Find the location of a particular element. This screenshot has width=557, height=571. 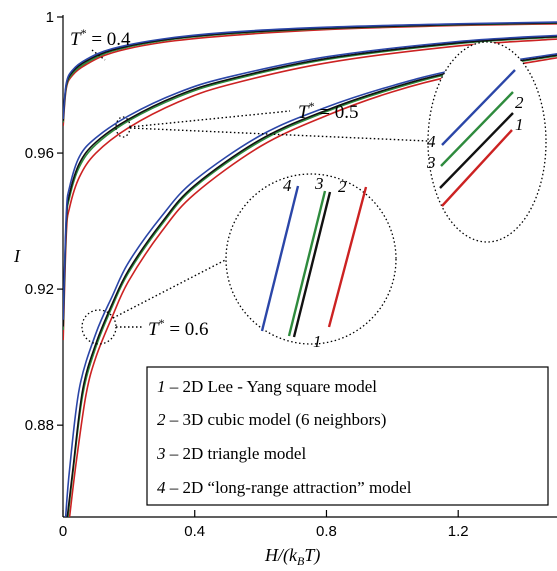

legend-entry-2: 2 – 3D cubic model (6 neighbors) is located at coordinates (271, 419).